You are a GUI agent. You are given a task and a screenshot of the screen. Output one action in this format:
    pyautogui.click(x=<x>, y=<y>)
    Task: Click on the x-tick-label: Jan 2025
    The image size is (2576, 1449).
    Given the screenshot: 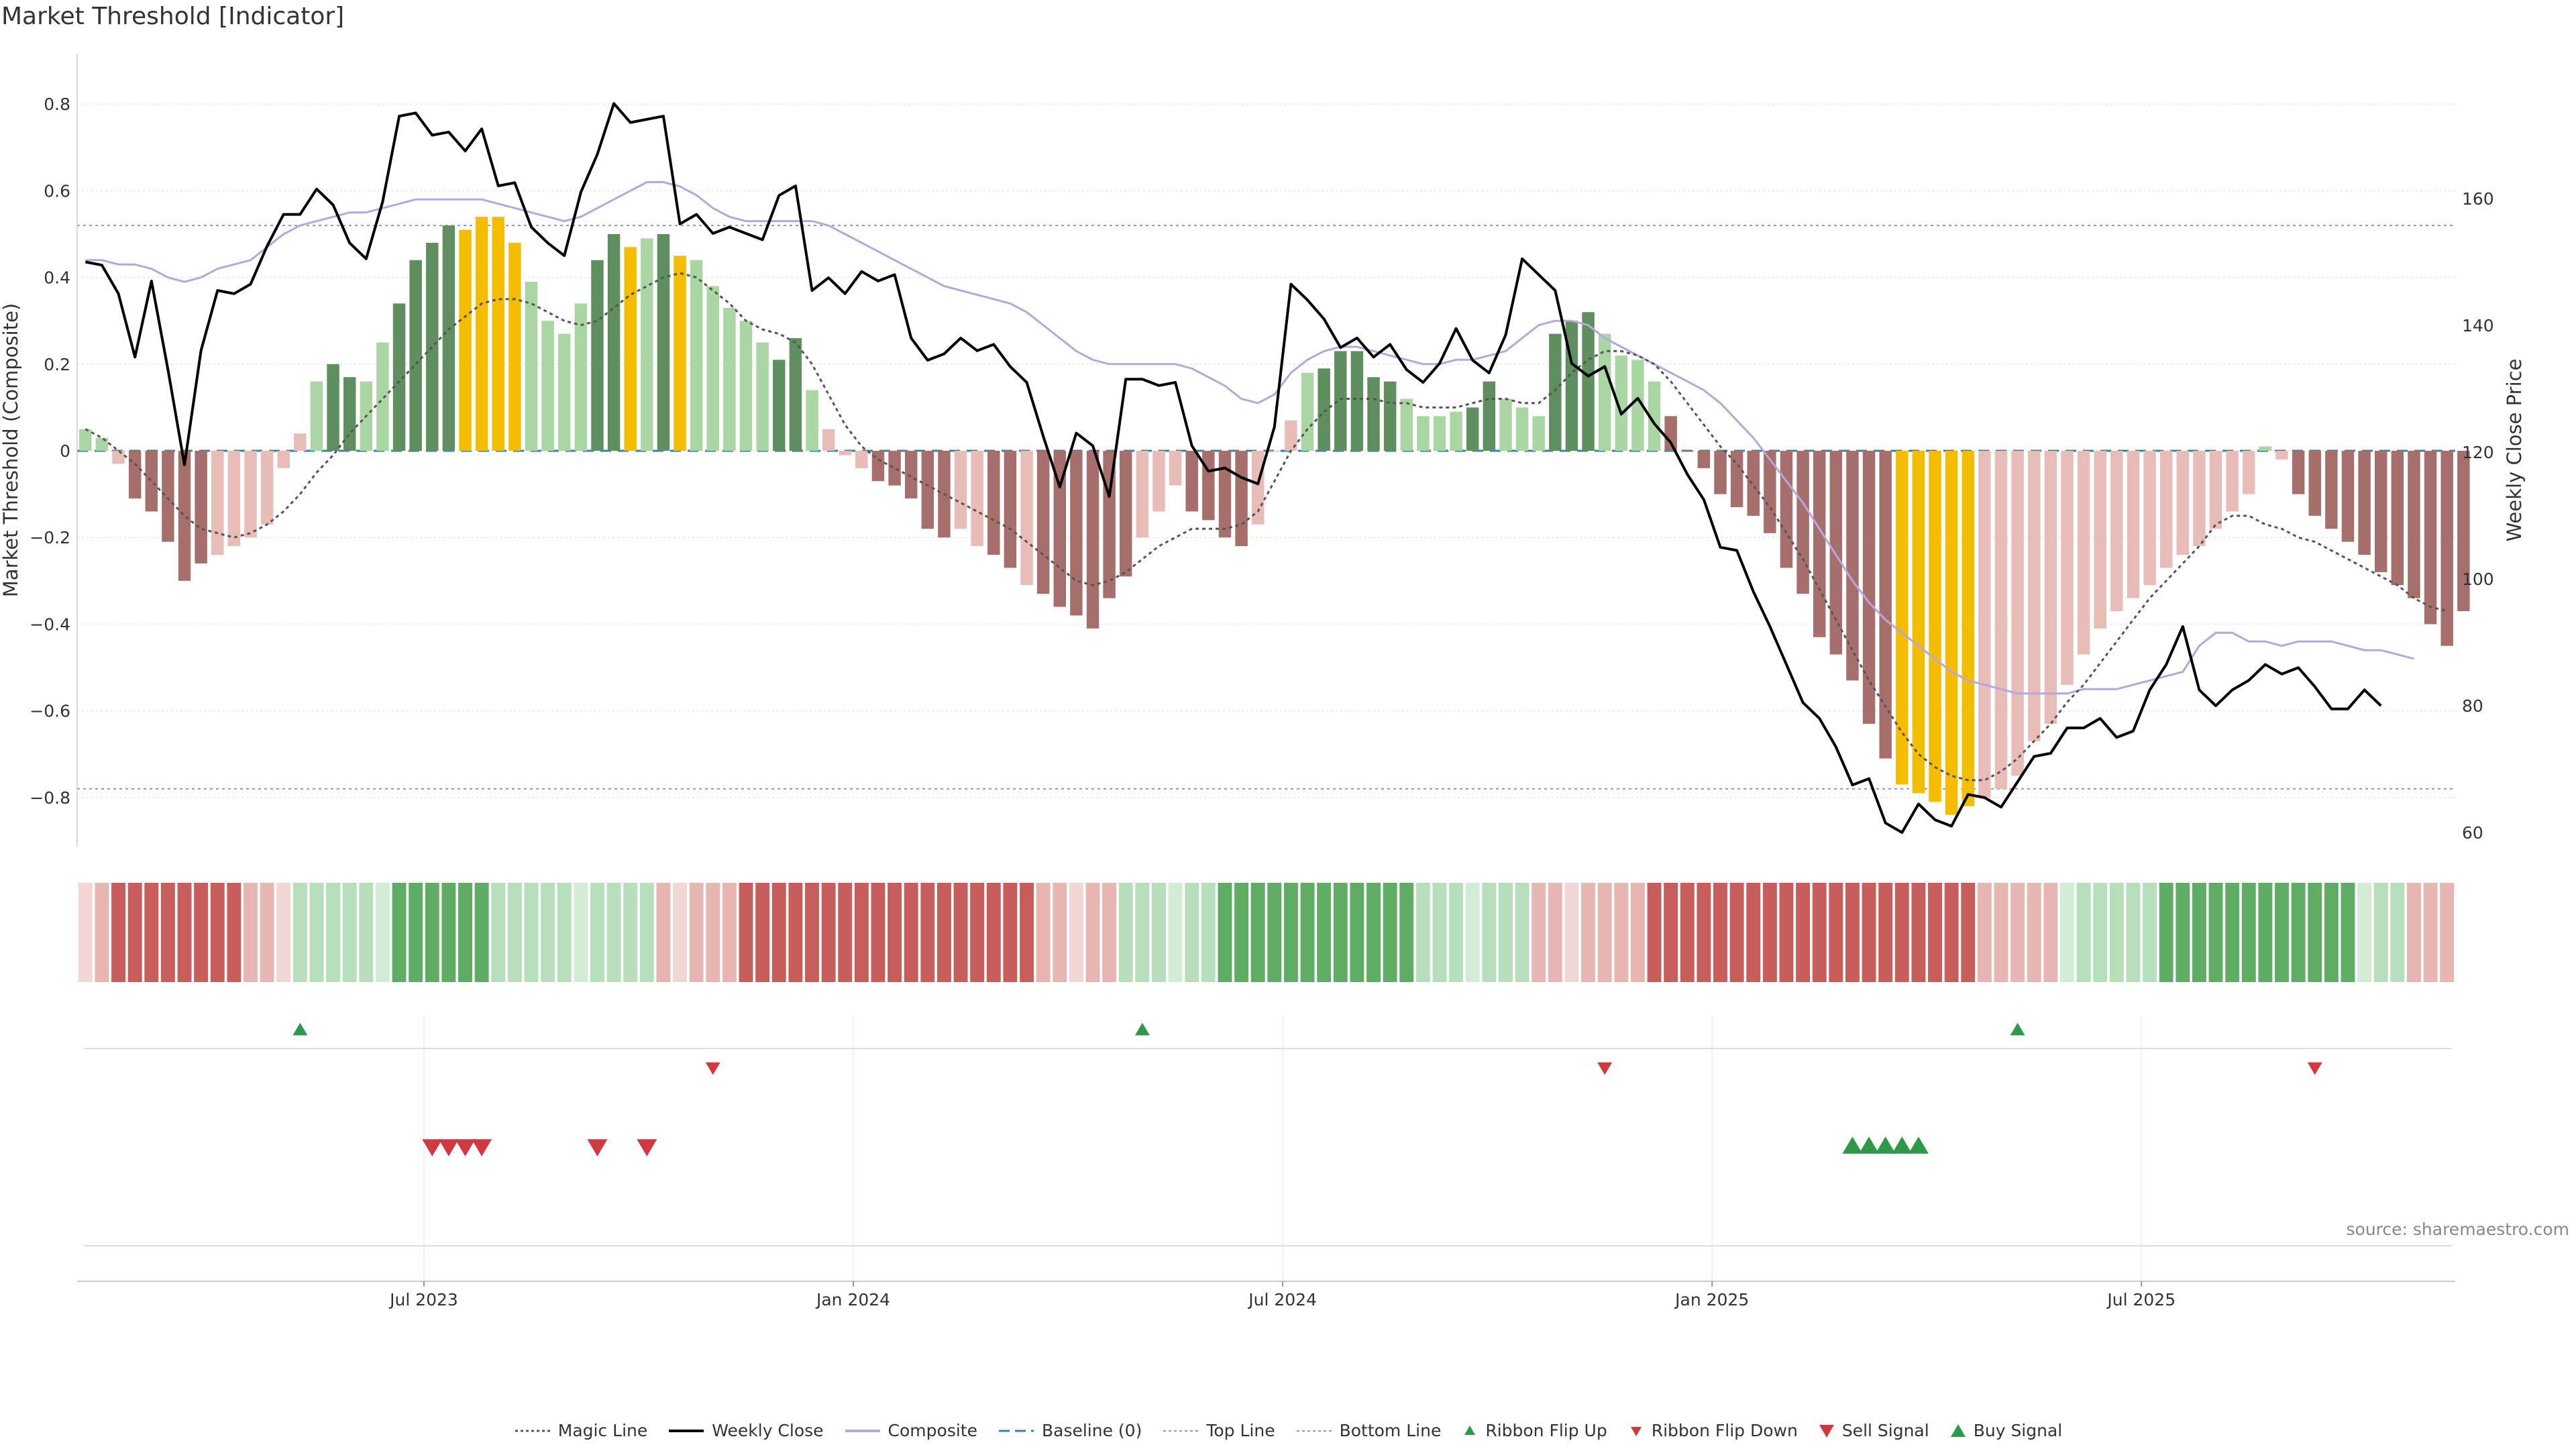 What is the action you would take?
    pyautogui.click(x=1711, y=1299)
    